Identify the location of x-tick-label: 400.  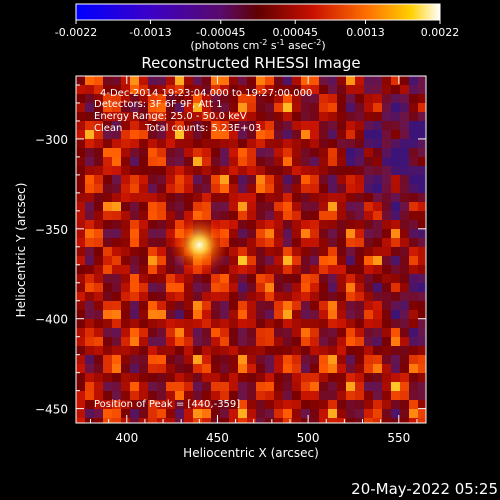
(126, 438).